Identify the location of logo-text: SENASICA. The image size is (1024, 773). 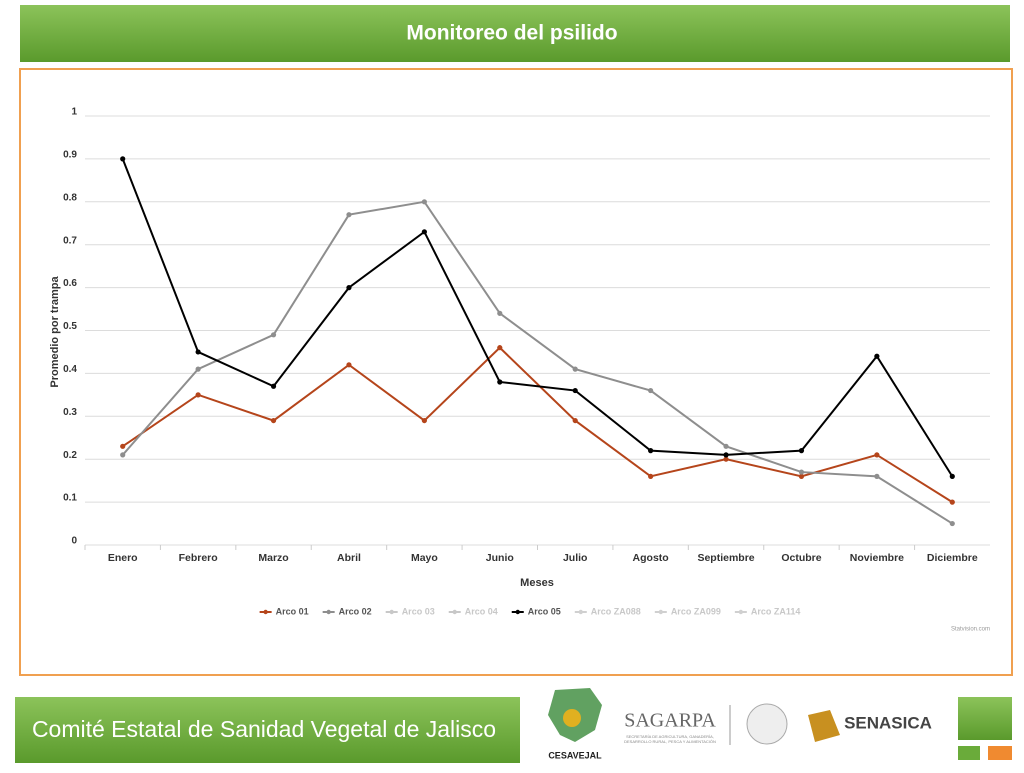
(888, 722).